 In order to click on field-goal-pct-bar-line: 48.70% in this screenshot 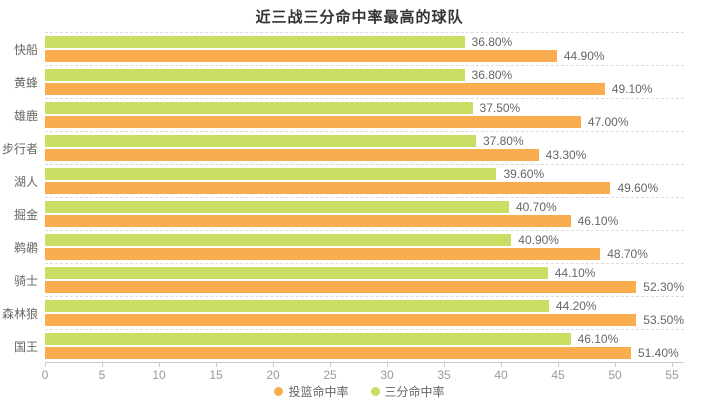, I will do `click(364, 254)`.